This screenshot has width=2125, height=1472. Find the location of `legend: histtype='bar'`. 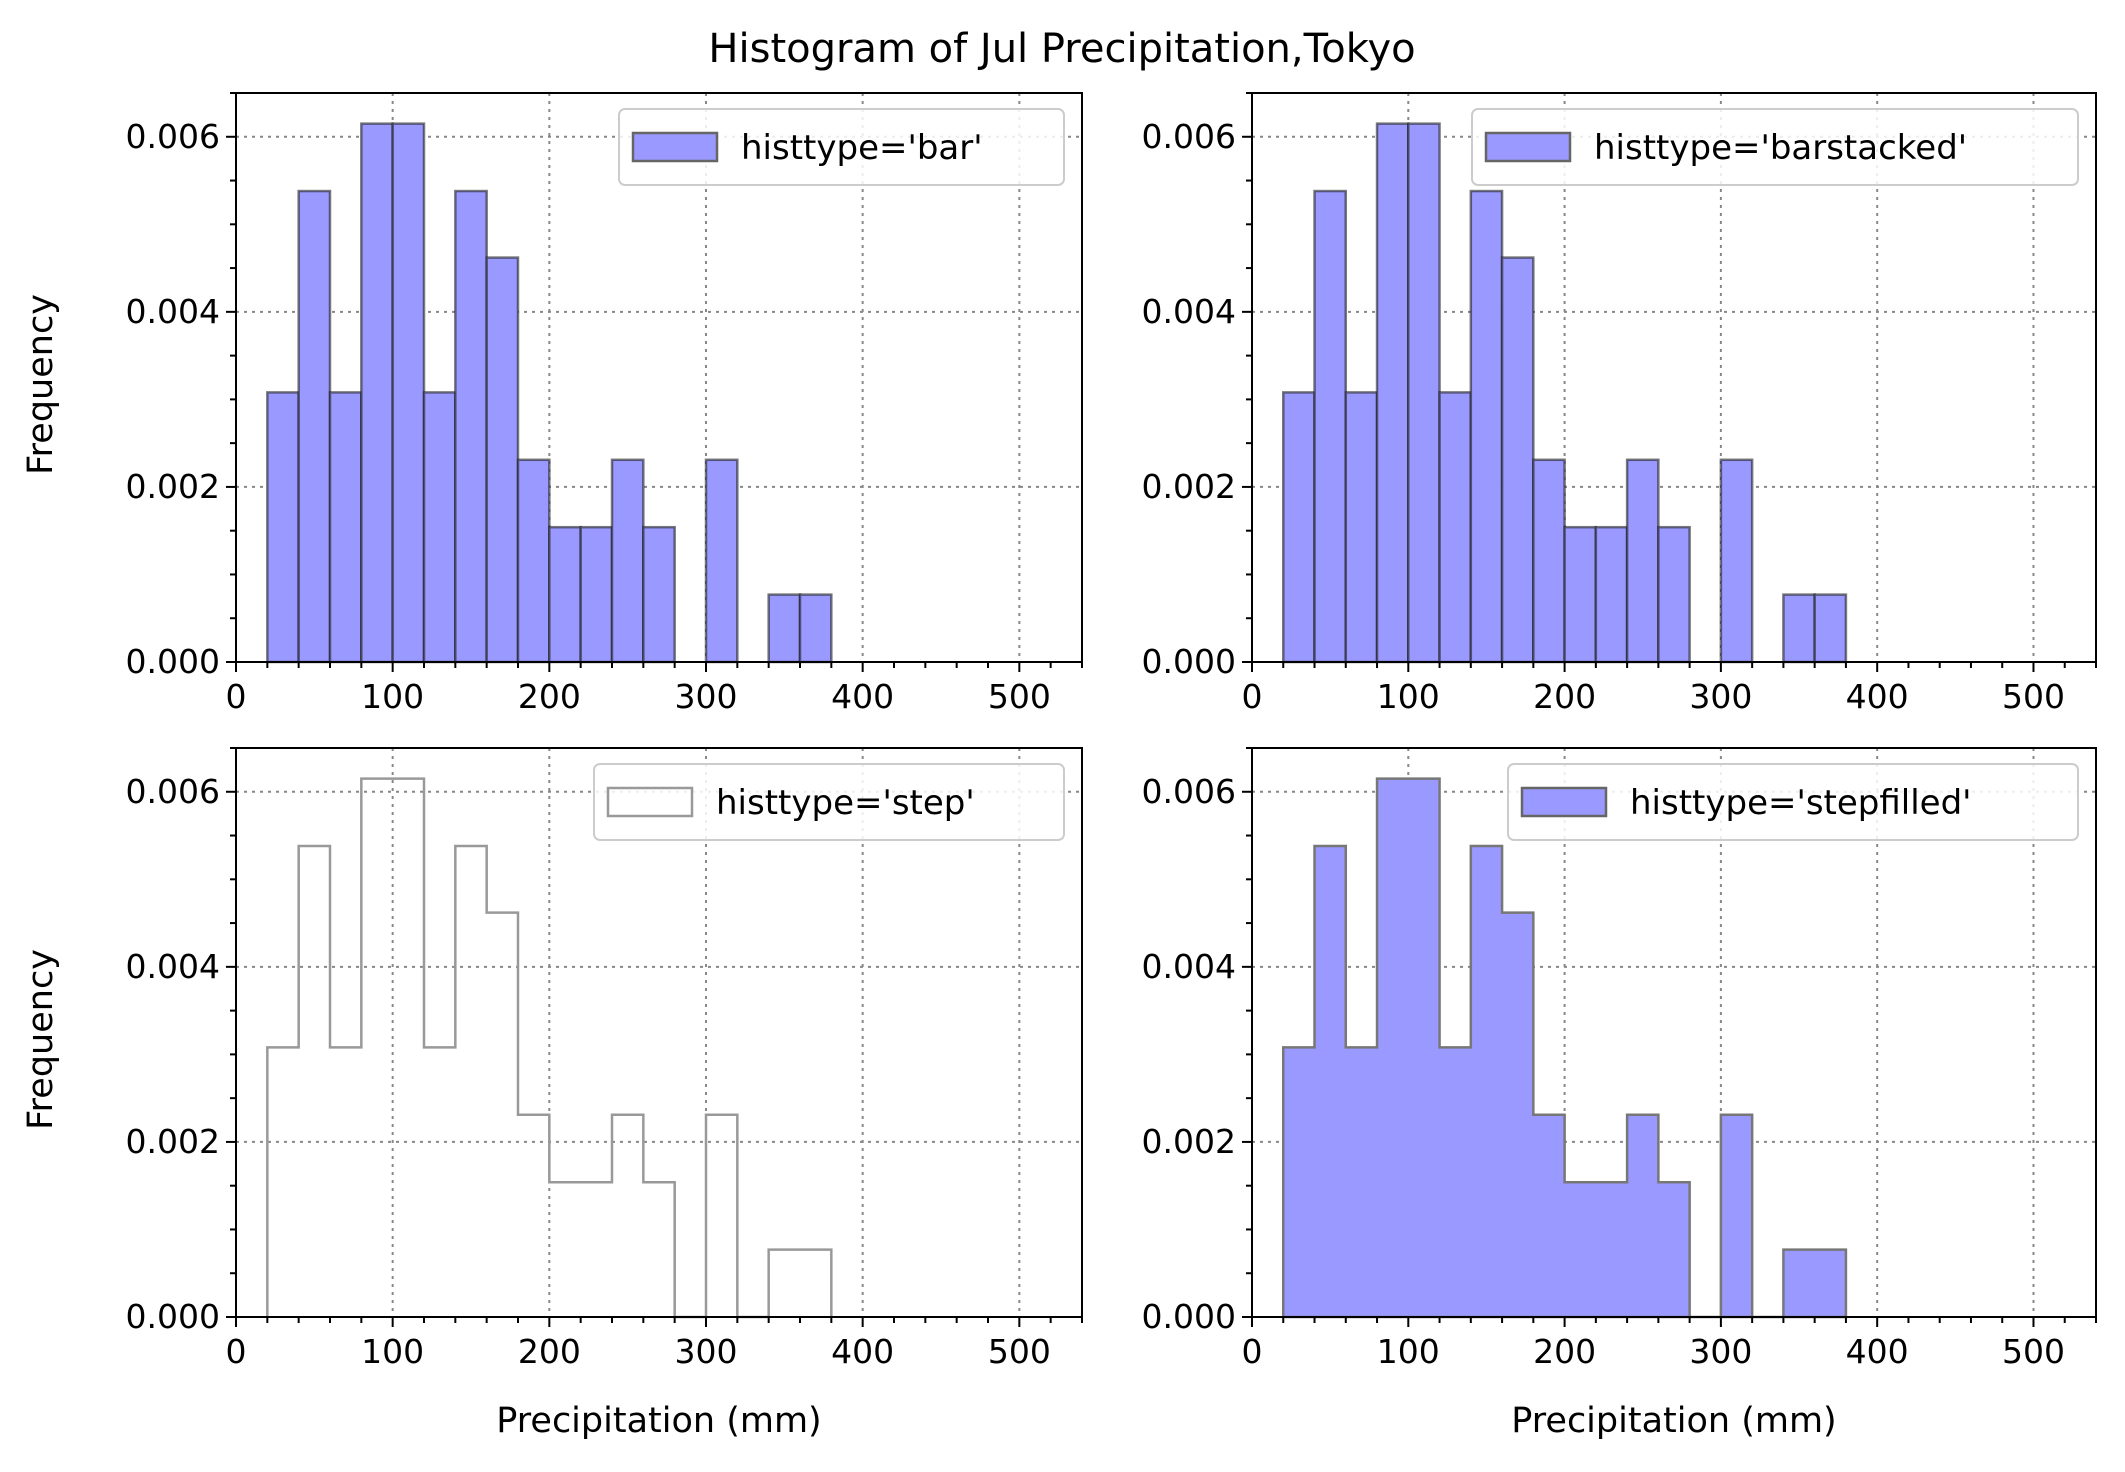

legend: histtype='bar' is located at coordinates (841, 147).